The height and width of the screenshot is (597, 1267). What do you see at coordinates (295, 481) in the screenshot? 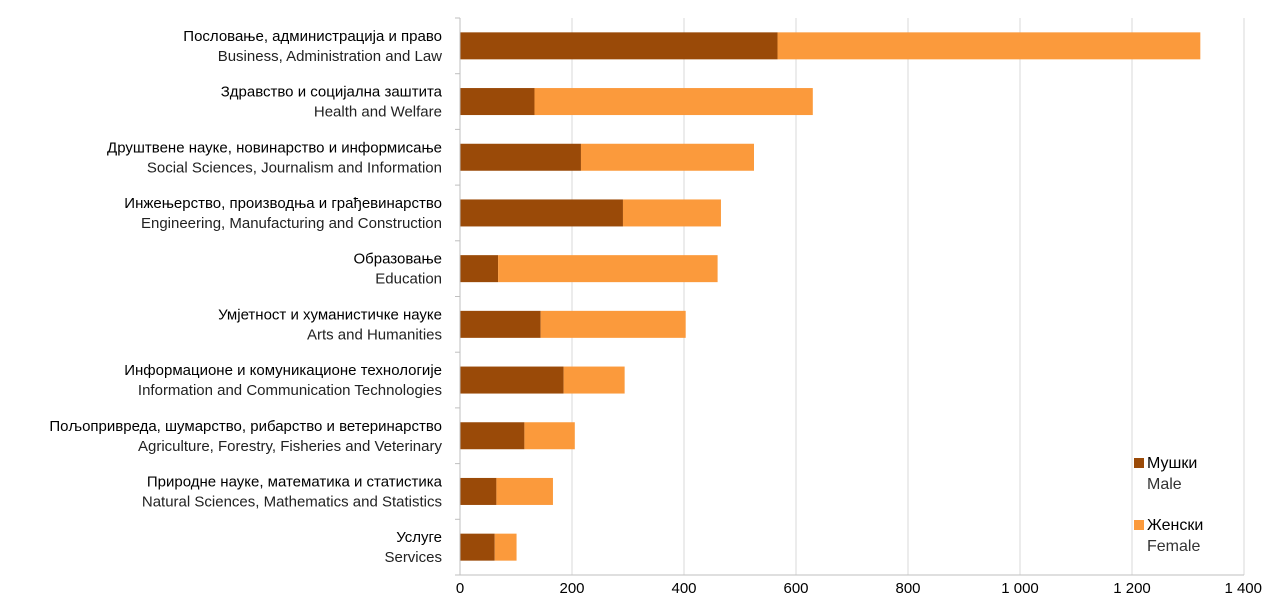
I see `category-label-sr-8: Природне науке, математика и статистика` at bounding box center [295, 481].